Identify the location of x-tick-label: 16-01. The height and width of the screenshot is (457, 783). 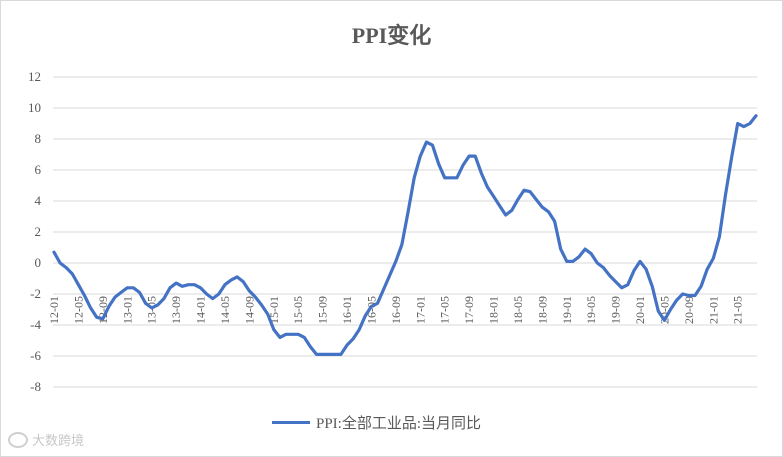
(347, 310).